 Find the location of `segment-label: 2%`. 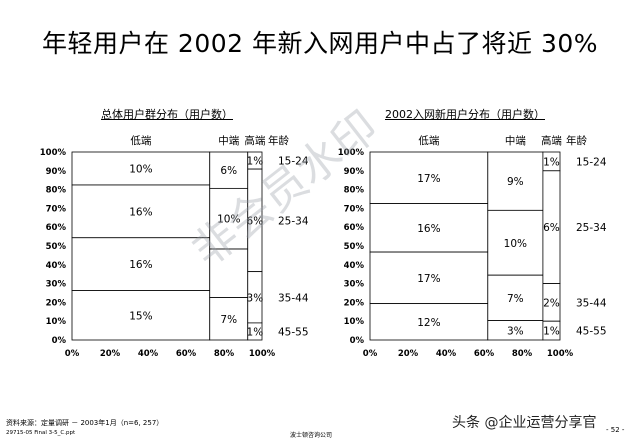

segment-label: 2% is located at coordinates (551, 303).